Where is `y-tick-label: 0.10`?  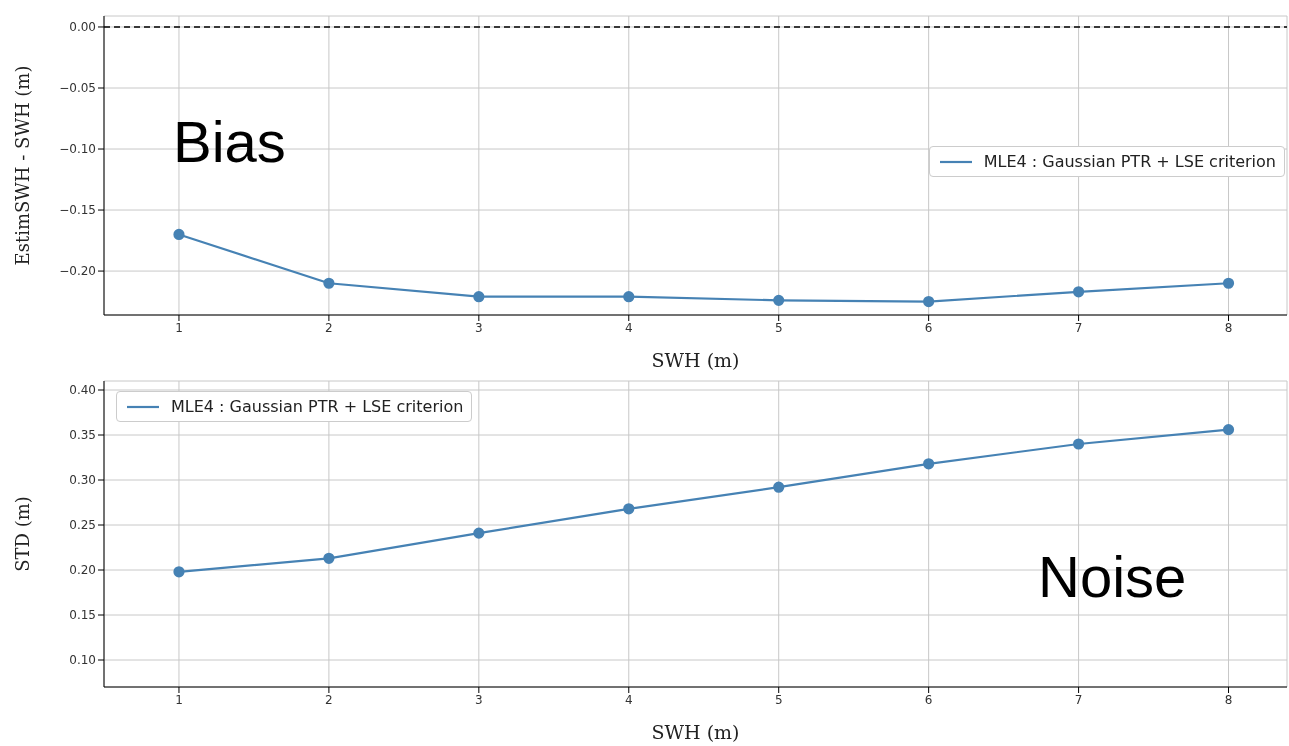
y-tick-label: 0.10 is located at coordinates (82, 660).